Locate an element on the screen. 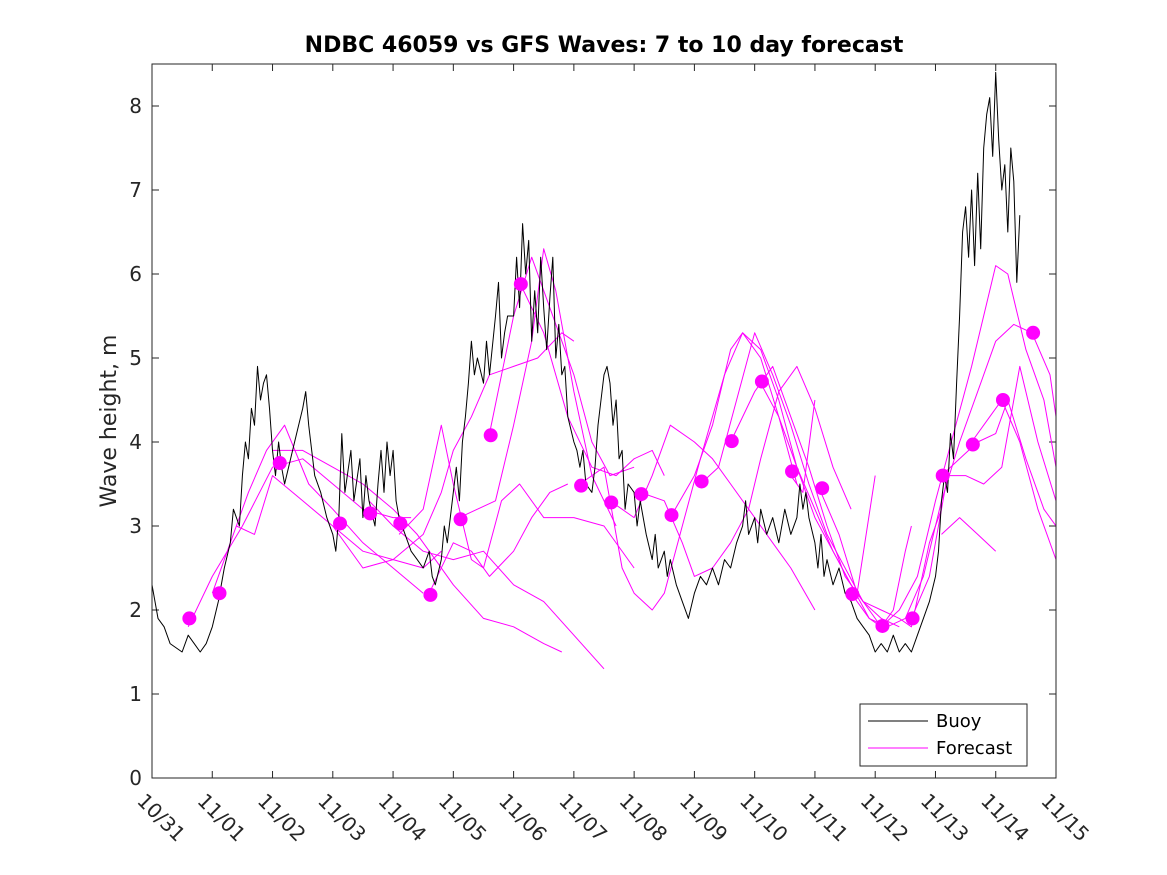  y-tick-label: 1 is located at coordinates (135, 694).